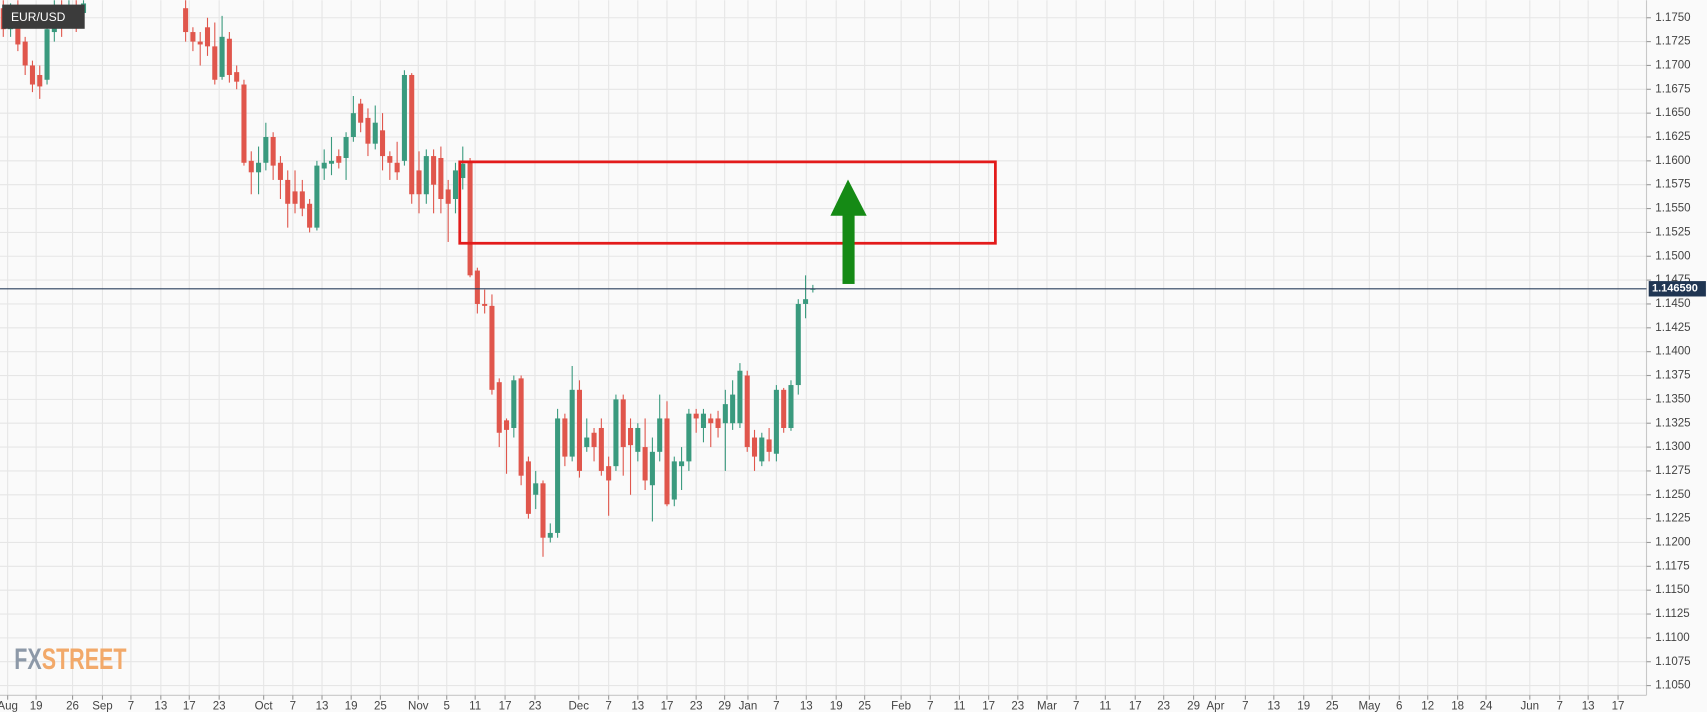  Describe the element at coordinates (1677, 289) in the screenshot. I see `price-badge` at that location.